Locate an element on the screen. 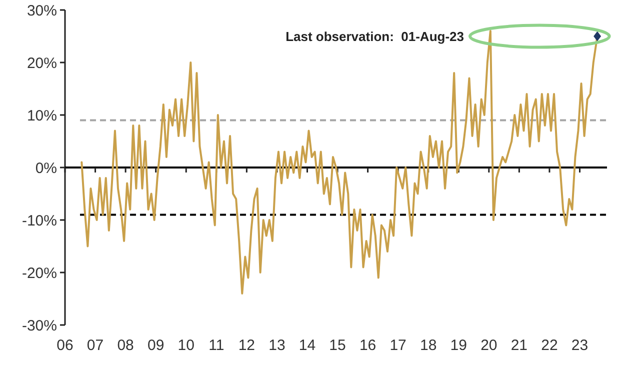 The image size is (620, 378). x-tick-label: 17 is located at coordinates (398, 345).